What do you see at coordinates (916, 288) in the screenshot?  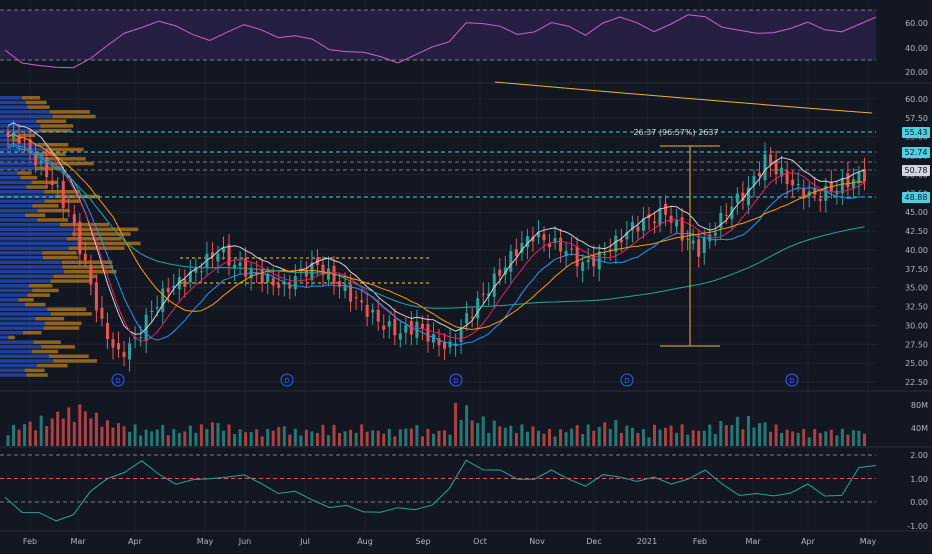 I see `price-tick-label: 35.00` at bounding box center [916, 288].